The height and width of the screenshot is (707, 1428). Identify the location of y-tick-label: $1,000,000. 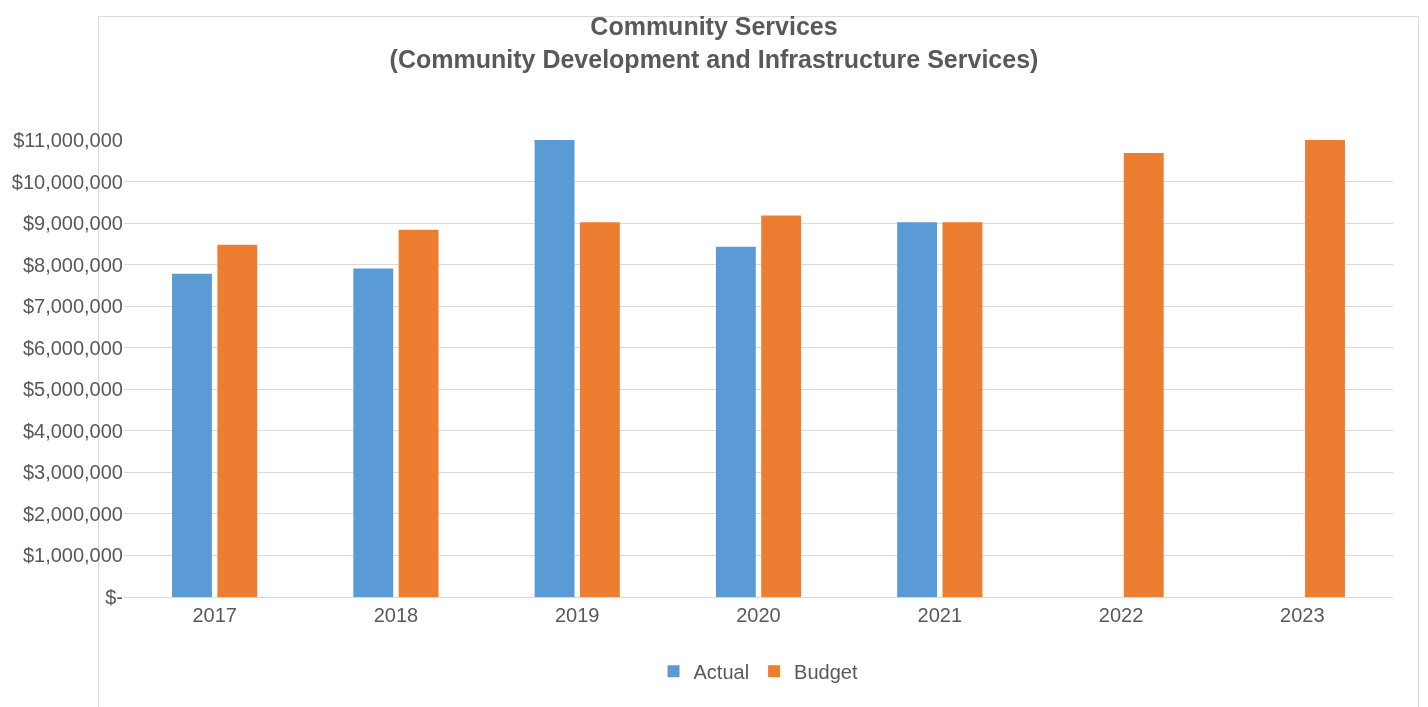
(72, 555).